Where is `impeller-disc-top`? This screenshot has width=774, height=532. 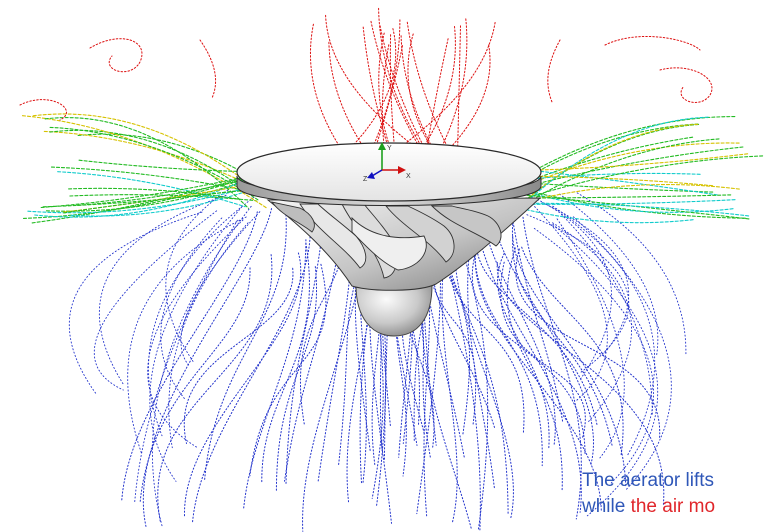 impeller-disc-top is located at coordinates (389, 172).